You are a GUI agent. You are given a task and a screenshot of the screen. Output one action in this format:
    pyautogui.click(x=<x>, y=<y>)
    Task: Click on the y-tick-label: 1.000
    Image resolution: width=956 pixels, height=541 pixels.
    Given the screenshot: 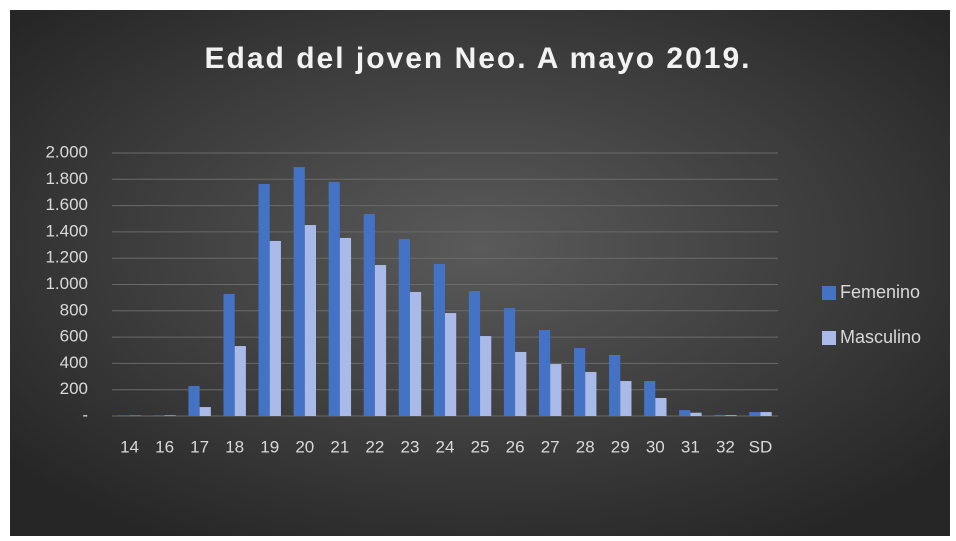 What is the action you would take?
    pyautogui.click(x=66, y=283)
    